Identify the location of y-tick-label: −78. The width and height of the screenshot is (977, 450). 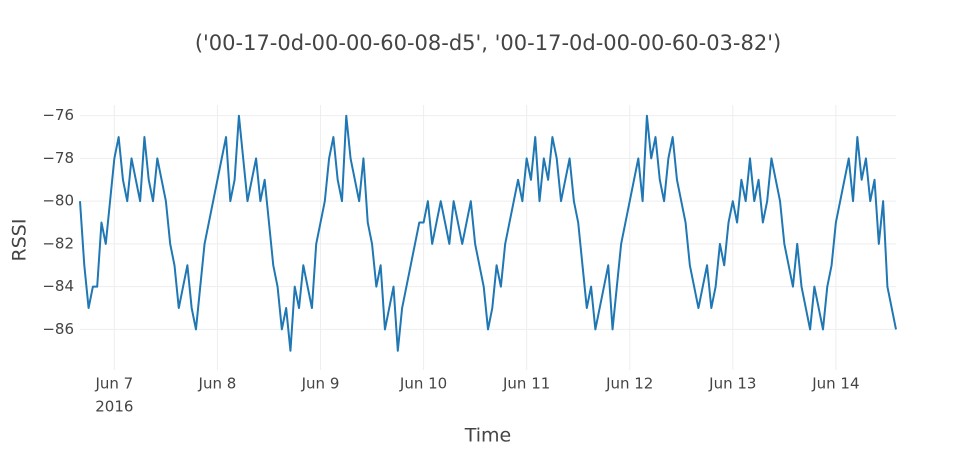
(58, 158).